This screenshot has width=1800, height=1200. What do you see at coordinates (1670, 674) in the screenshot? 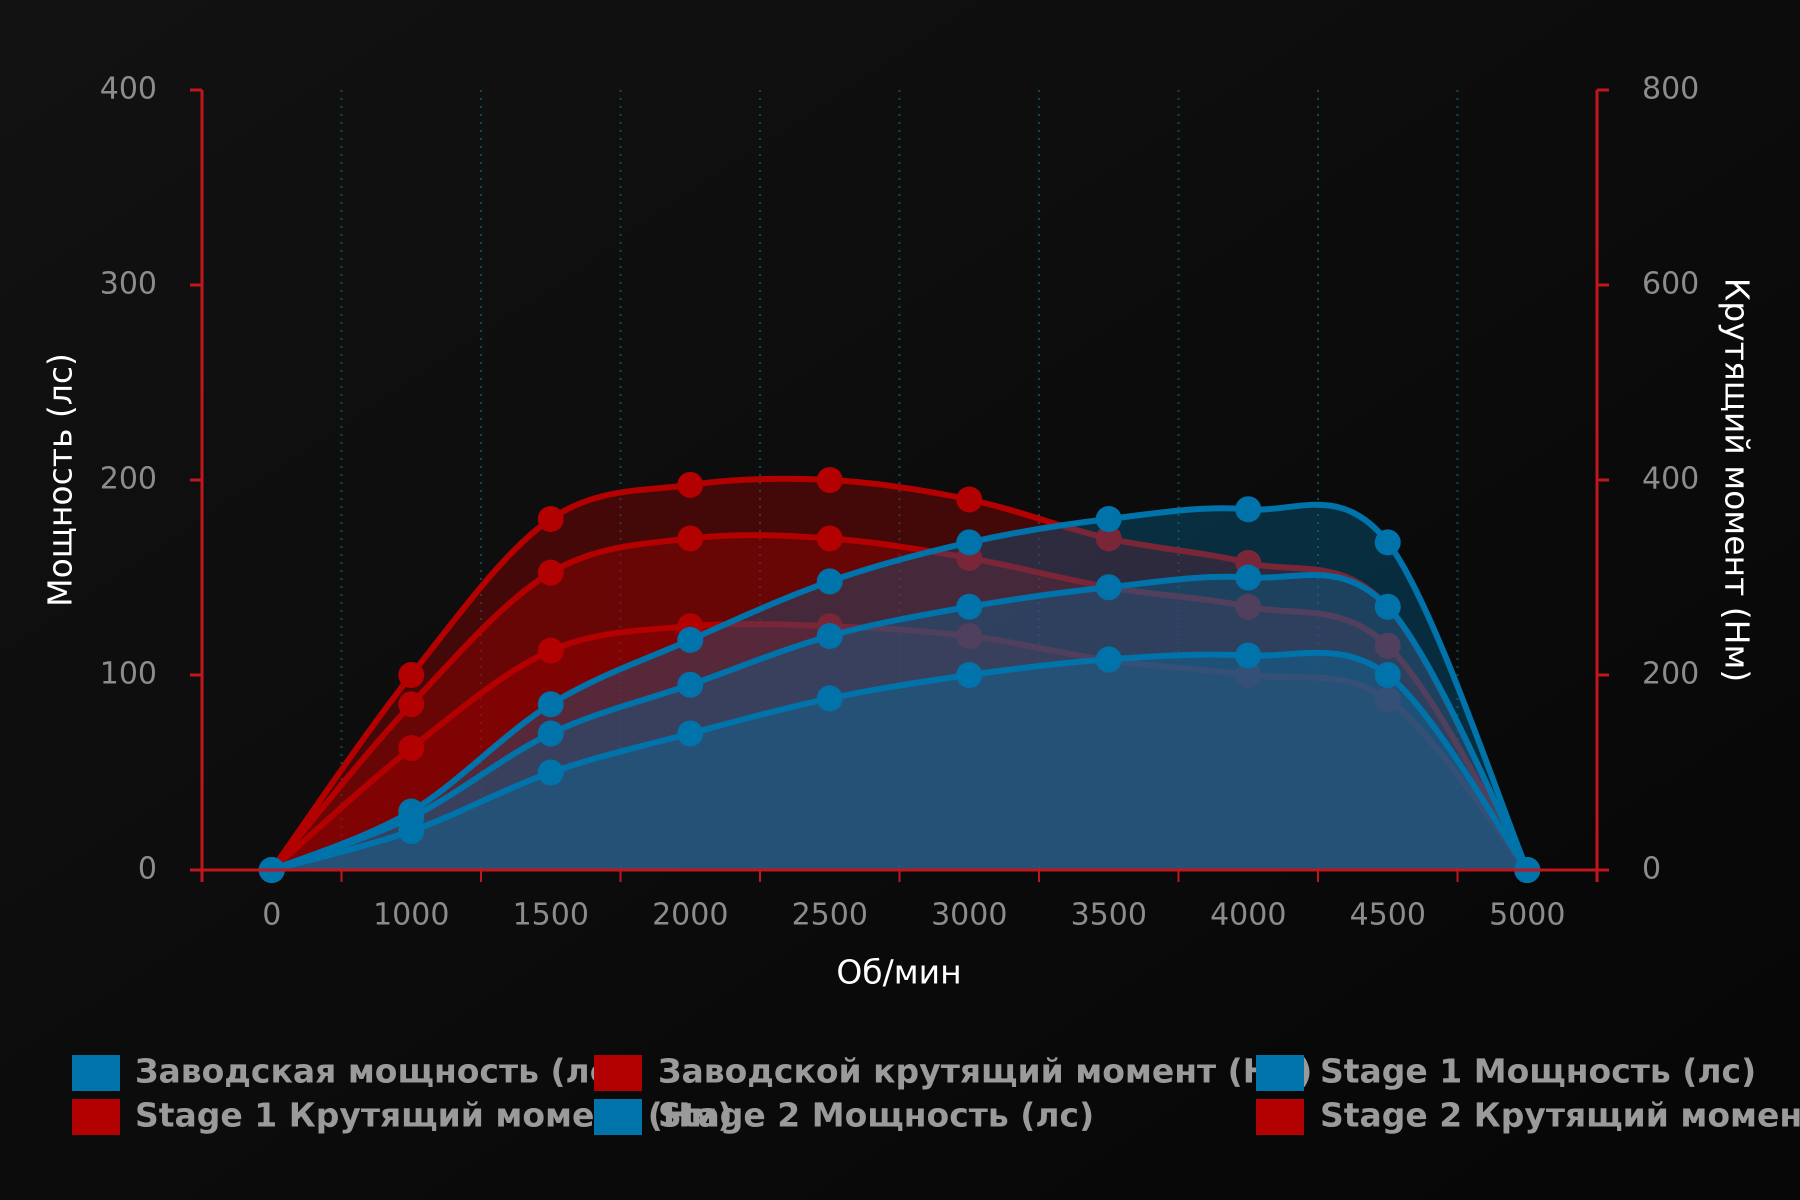
I see `y2-tick-label: 200` at bounding box center [1670, 674].